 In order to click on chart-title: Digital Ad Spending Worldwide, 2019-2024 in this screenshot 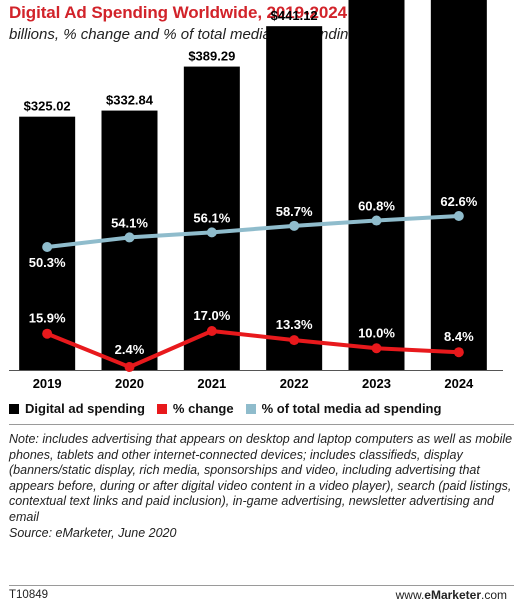, I will do `click(178, 12)`.